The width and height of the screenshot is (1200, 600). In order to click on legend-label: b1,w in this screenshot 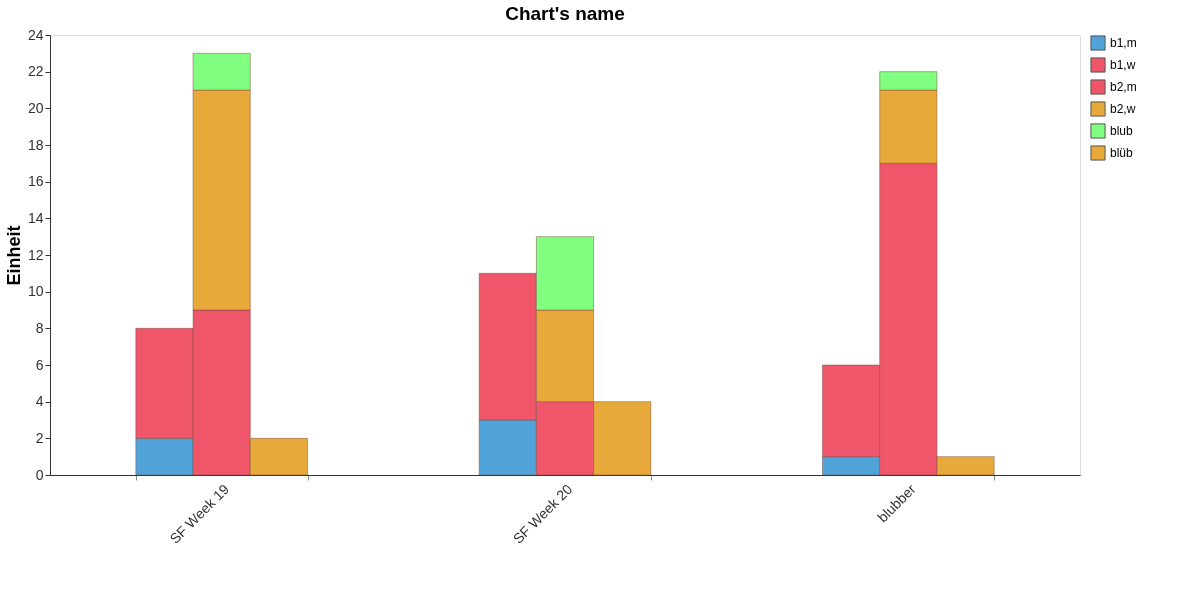, I will do `click(1123, 65)`.